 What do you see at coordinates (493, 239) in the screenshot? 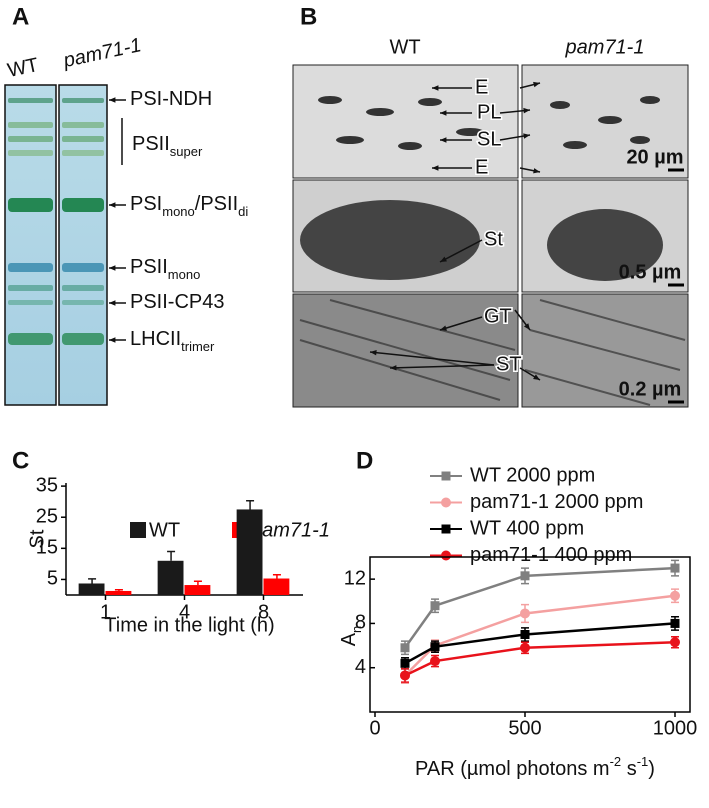
I see `structure-label: St` at bounding box center [493, 239].